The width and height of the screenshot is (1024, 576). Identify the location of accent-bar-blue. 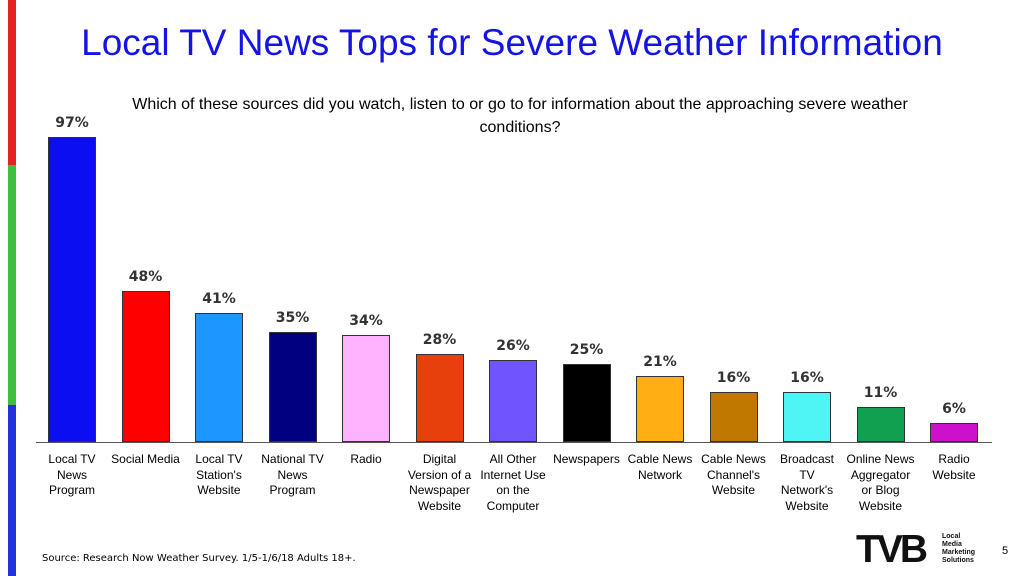
(12, 490).